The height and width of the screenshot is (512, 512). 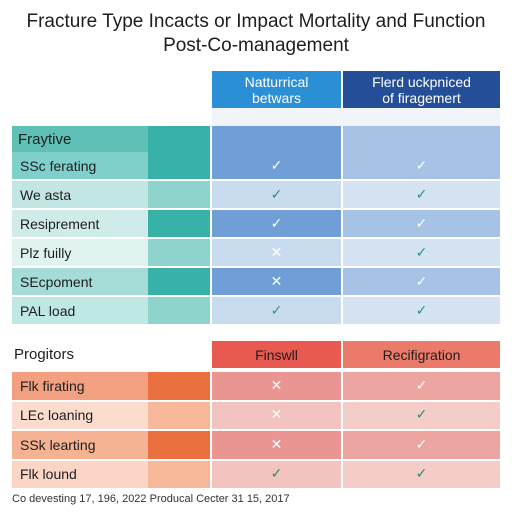 What do you see at coordinates (52, 385) in the screenshot?
I see `table-row-label: Flk firating` at bounding box center [52, 385].